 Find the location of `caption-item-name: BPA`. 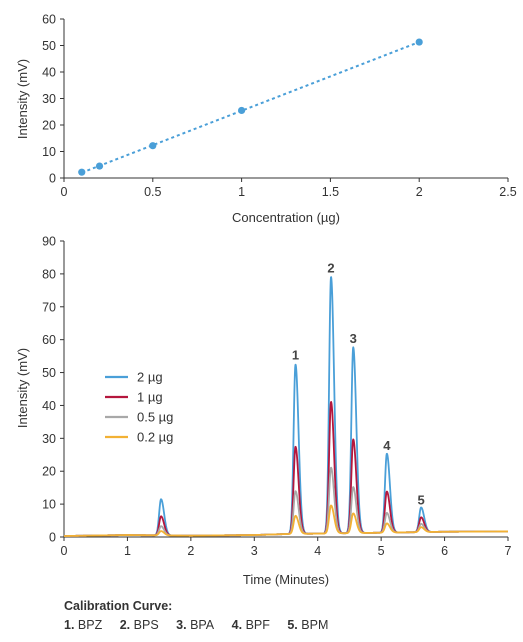

caption-item-name: BPA is located at coordinates (202, 625).